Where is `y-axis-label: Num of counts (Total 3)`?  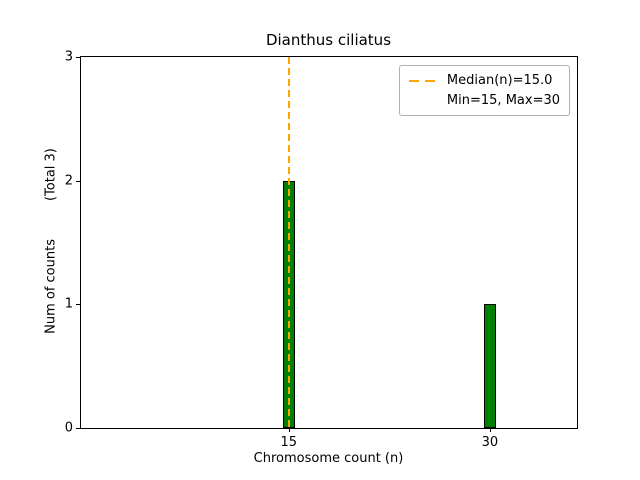 y-axis-label: Num of counts (Total 3) is located at coordinates (51, 241).